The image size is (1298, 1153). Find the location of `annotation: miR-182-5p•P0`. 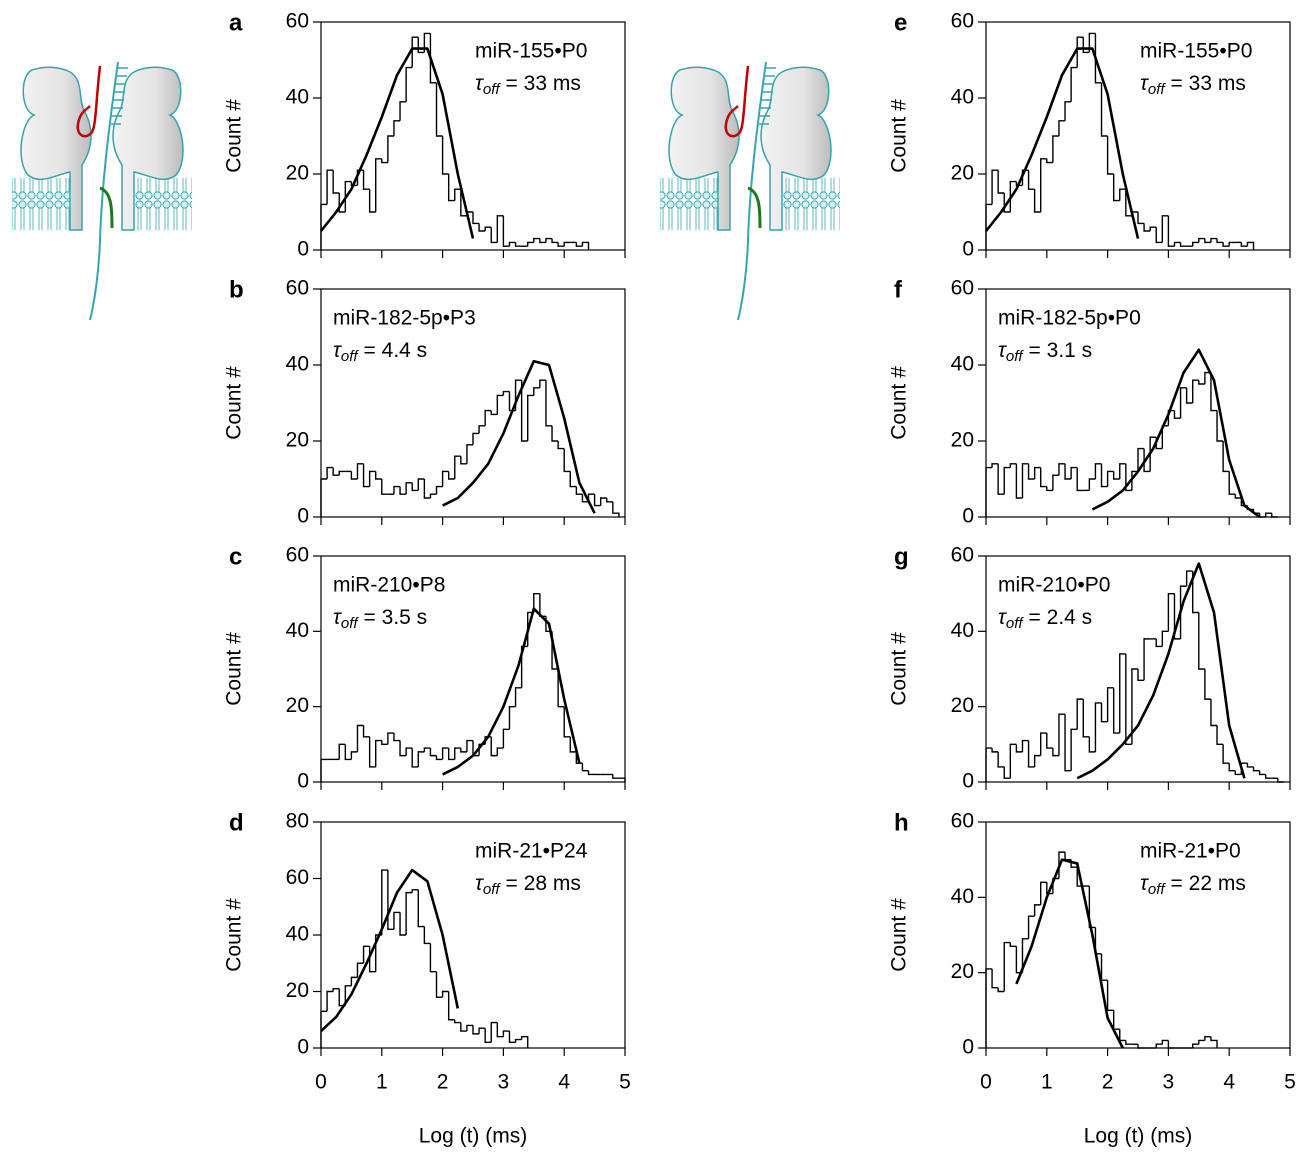

annotation: miR-182-5p•P0 is located at coordinates (1069, 318).